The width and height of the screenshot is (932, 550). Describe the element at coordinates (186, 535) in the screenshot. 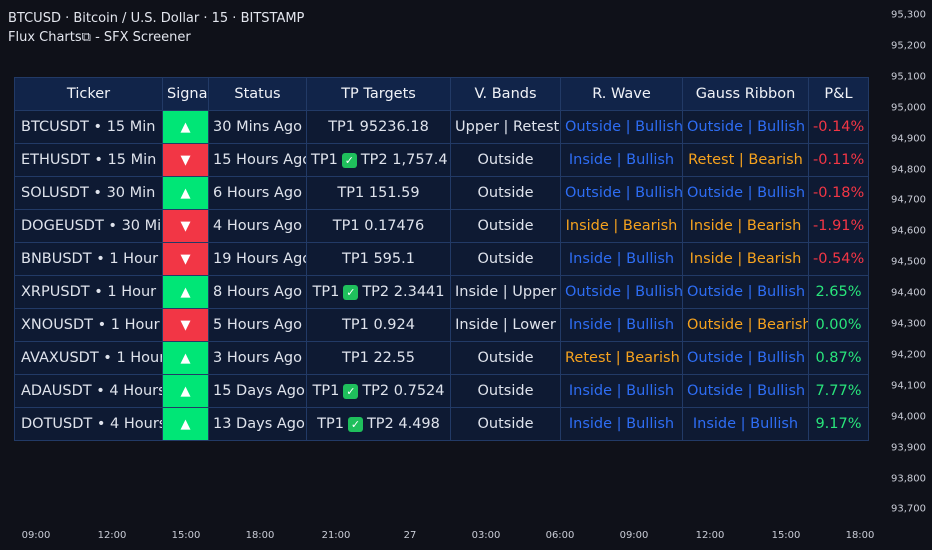

I see `time-tick-label: 15:00` at that location.